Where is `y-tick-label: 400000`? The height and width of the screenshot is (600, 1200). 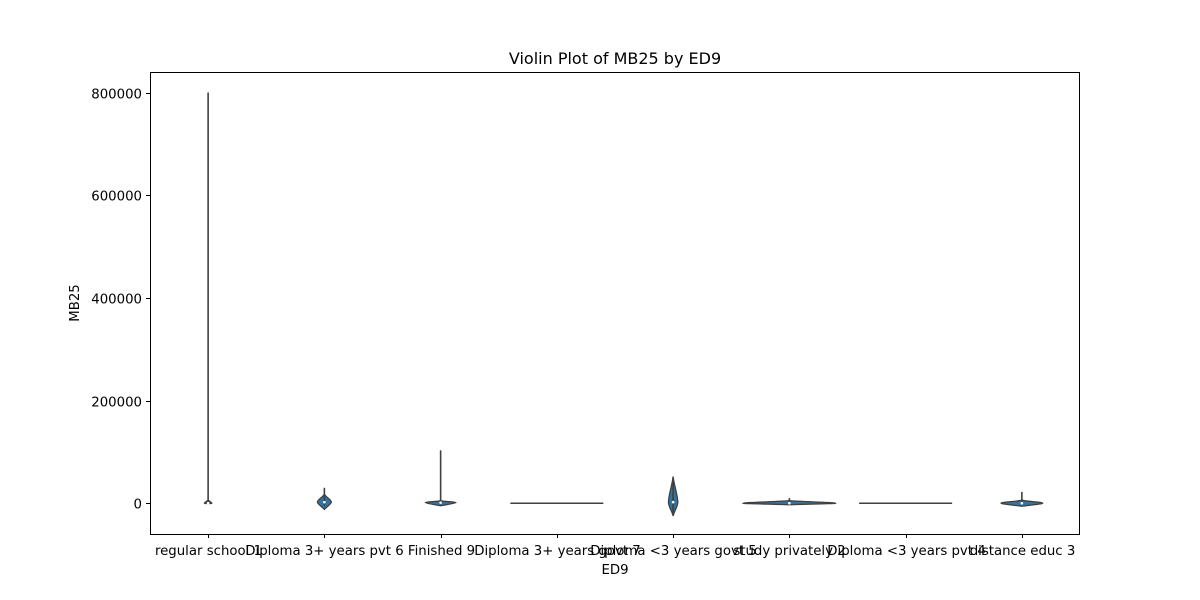
y-tick-label: 400000 is located at coordinates (116, 300).